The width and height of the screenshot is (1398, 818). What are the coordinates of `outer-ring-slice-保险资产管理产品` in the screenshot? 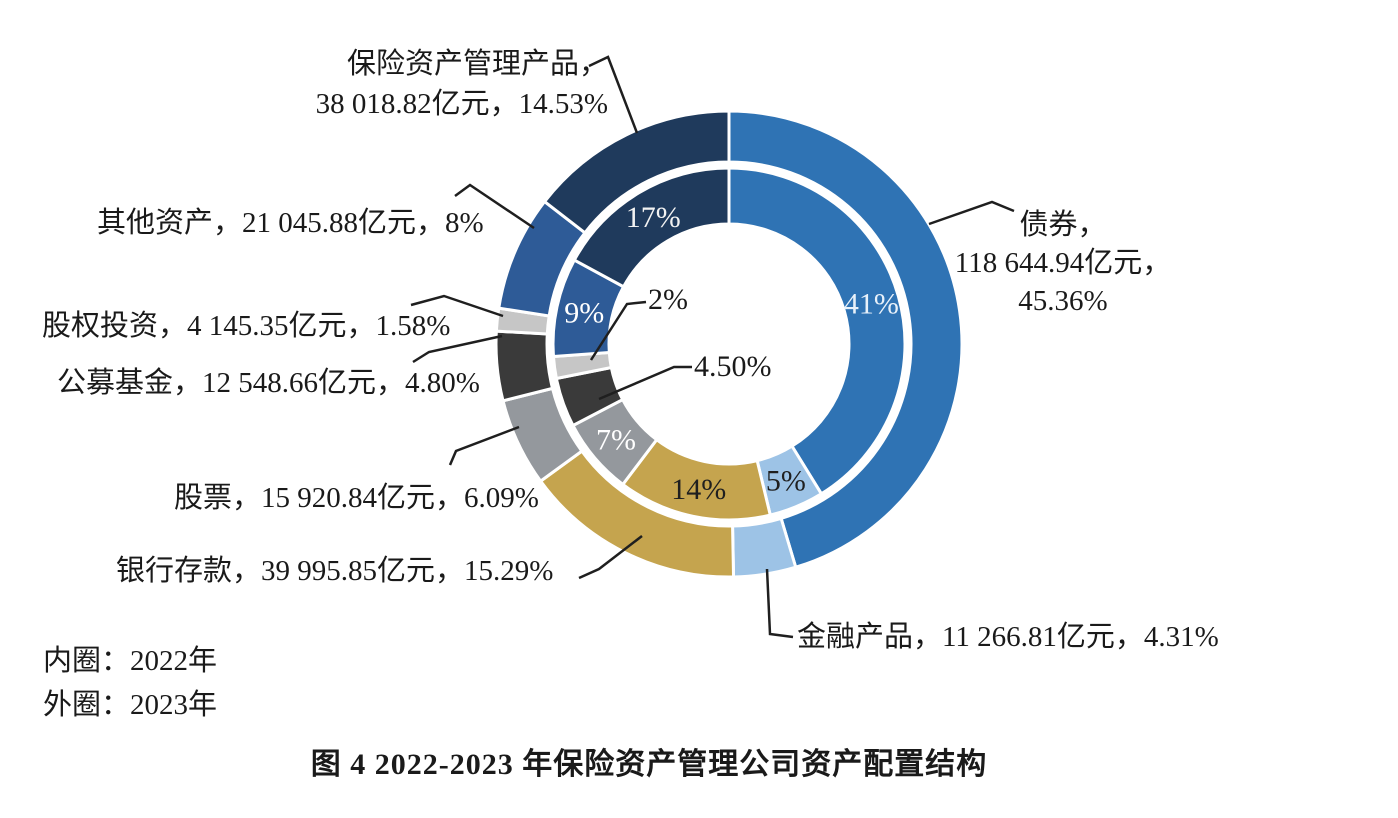 It's located at (636, 172).